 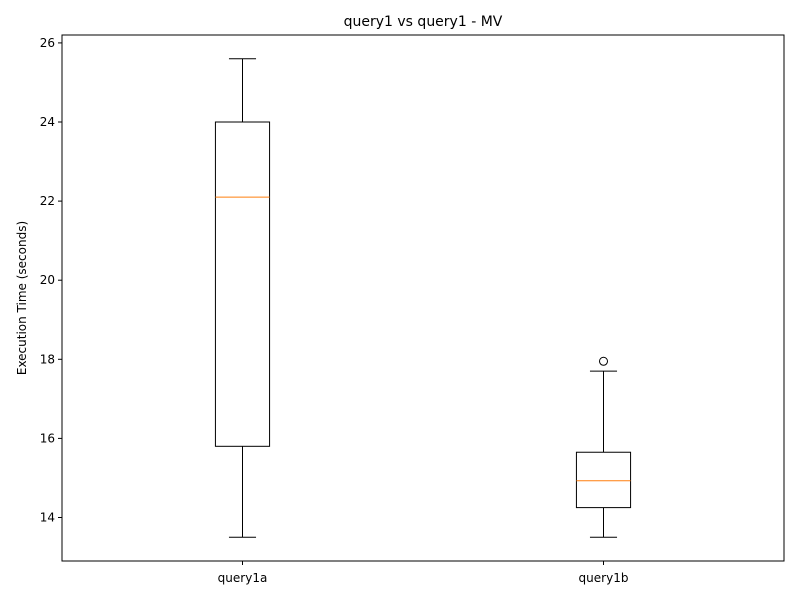 I want to click on y-axis-label: Execution Time (seconds), so click(x=22, y=298).